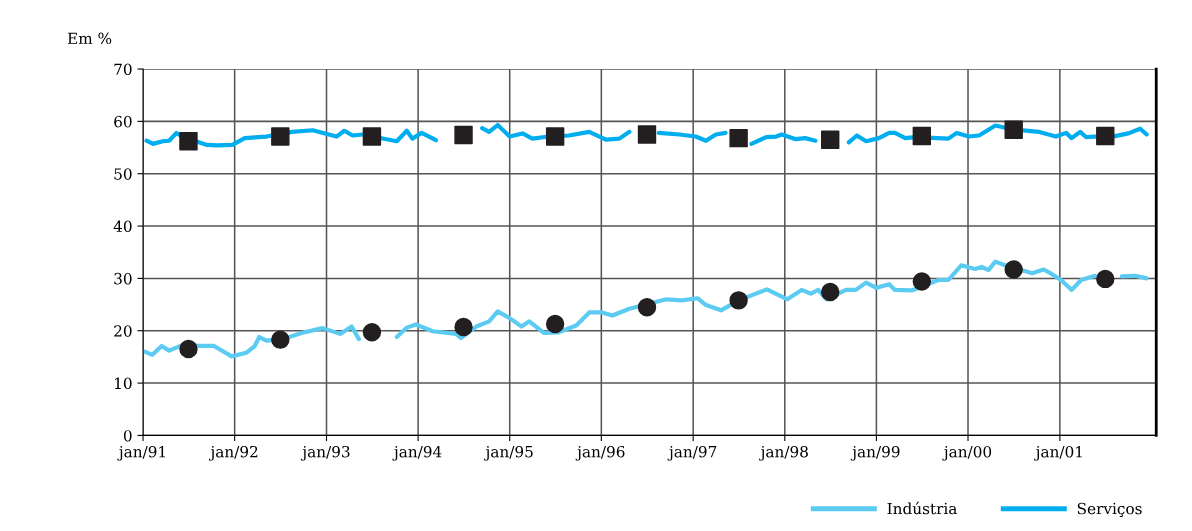 Image resolution: width=1192 pixels, height=531 pixels. I want to click on y-tick-label: 70, so click(123, 69).